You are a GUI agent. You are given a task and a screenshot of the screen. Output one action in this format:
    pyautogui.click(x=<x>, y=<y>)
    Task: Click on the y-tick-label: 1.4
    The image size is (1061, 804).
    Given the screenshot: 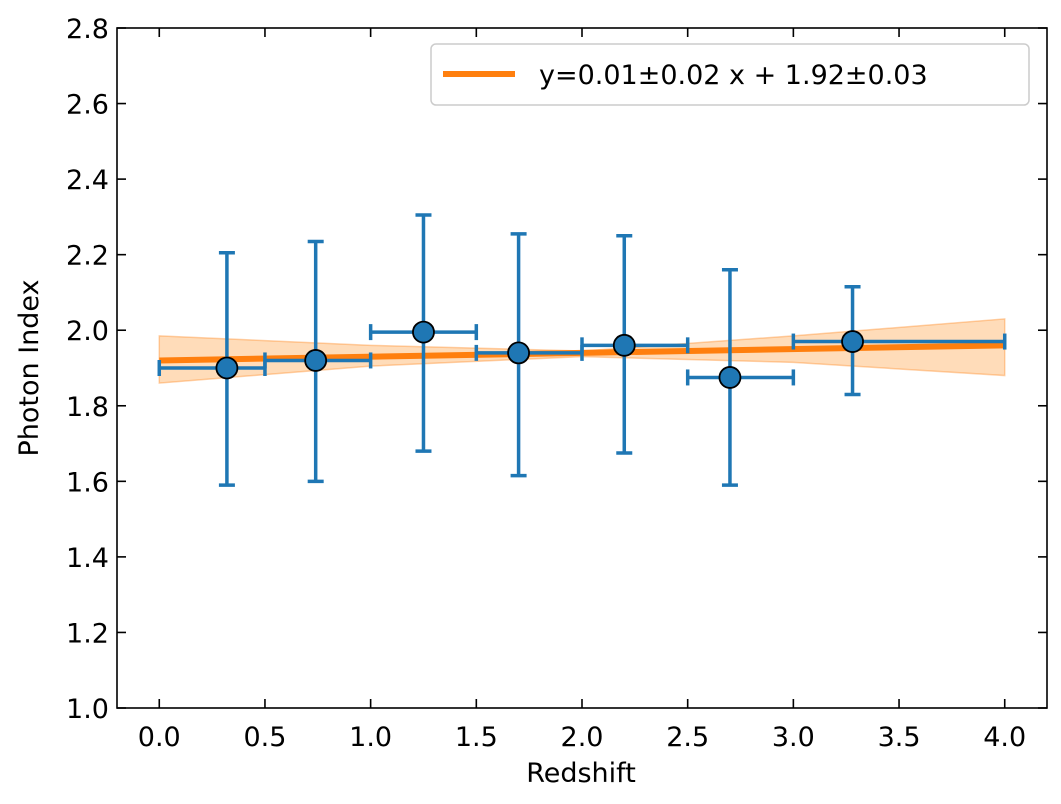 What is the action you would take?
    pyautogui.click(x=87, y=558)
    